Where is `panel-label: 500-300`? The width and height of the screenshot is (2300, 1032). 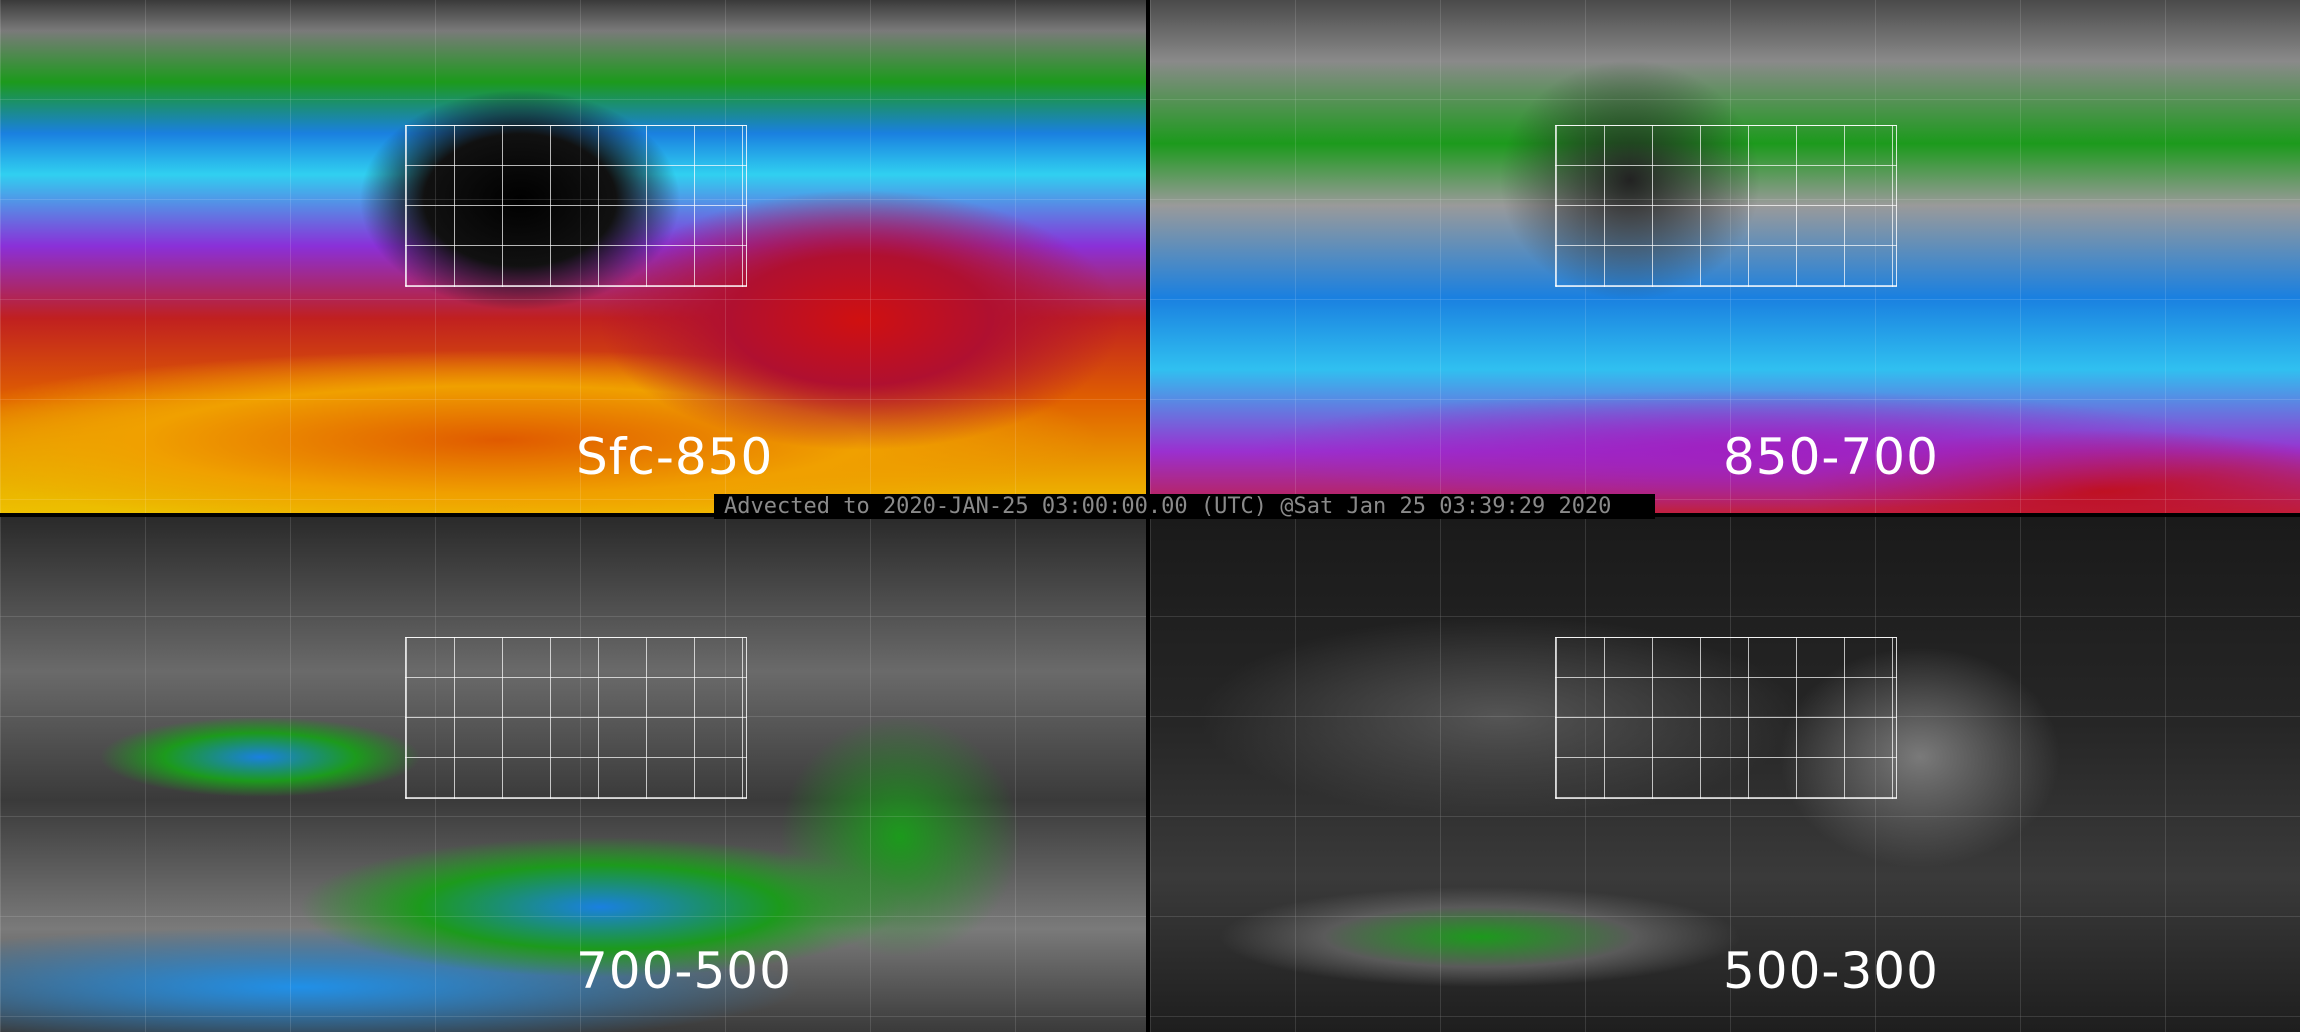
panel-label: 500-300 is located at coordinates (1831, 971).